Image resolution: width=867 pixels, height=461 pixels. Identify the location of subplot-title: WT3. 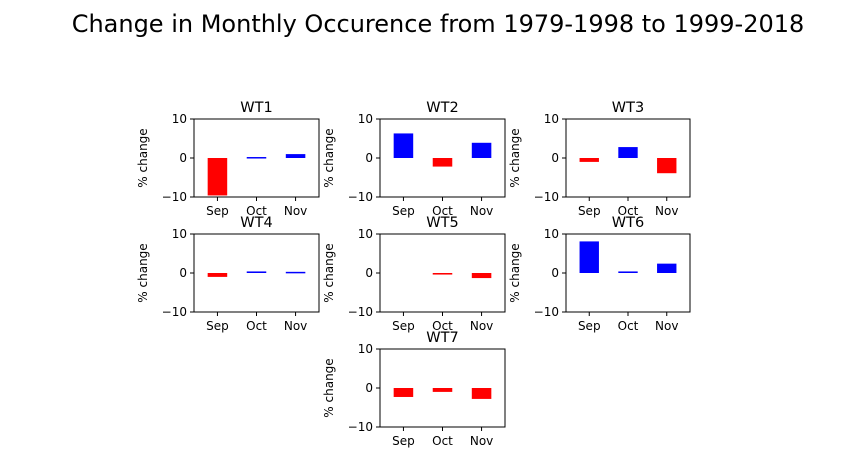
(628, 108).